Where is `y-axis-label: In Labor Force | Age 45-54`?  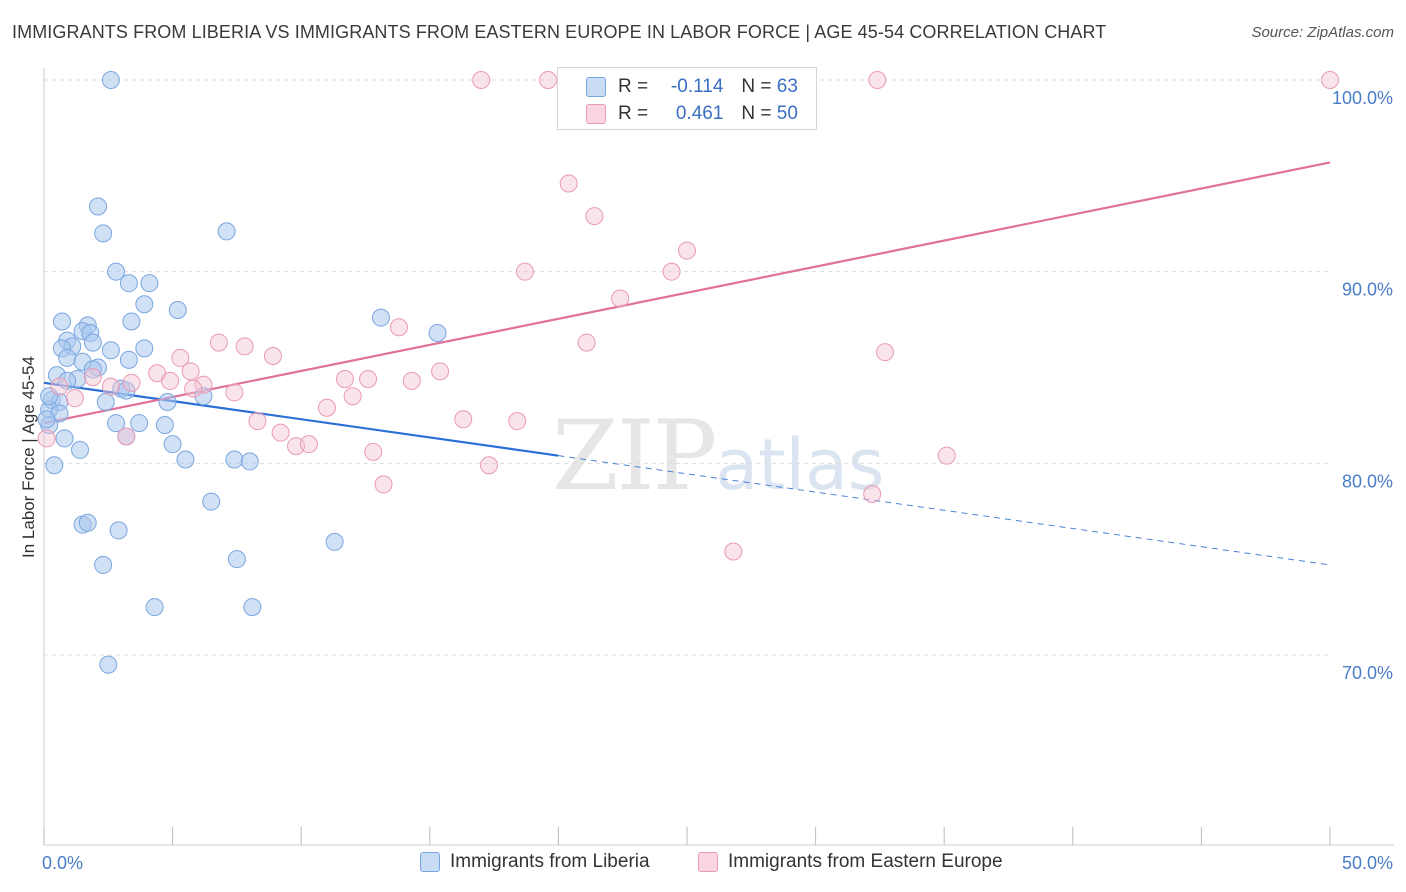
y-axis-label: In Labor Force | Age 45-54 is located at coordinates (28, 457).